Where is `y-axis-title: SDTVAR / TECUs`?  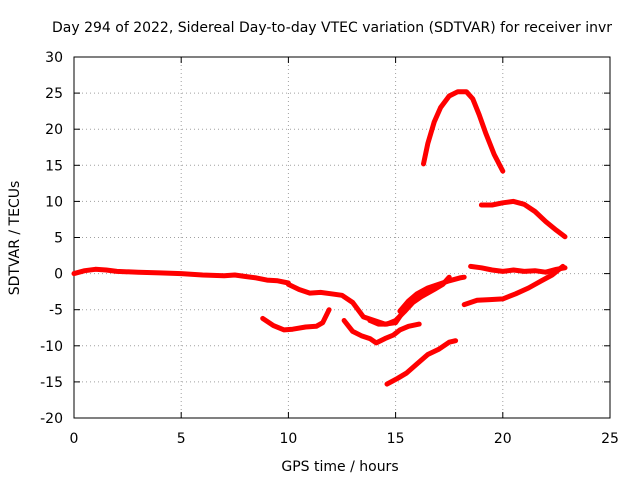
y-axis-title: SDTVAR / TECUs is located at coordinates (15, 238).